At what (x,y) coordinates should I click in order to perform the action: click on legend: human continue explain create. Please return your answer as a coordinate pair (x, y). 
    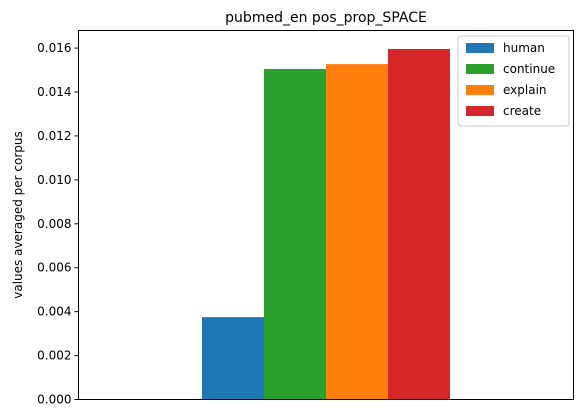
    Looking at the image, I should click on (513, 81).